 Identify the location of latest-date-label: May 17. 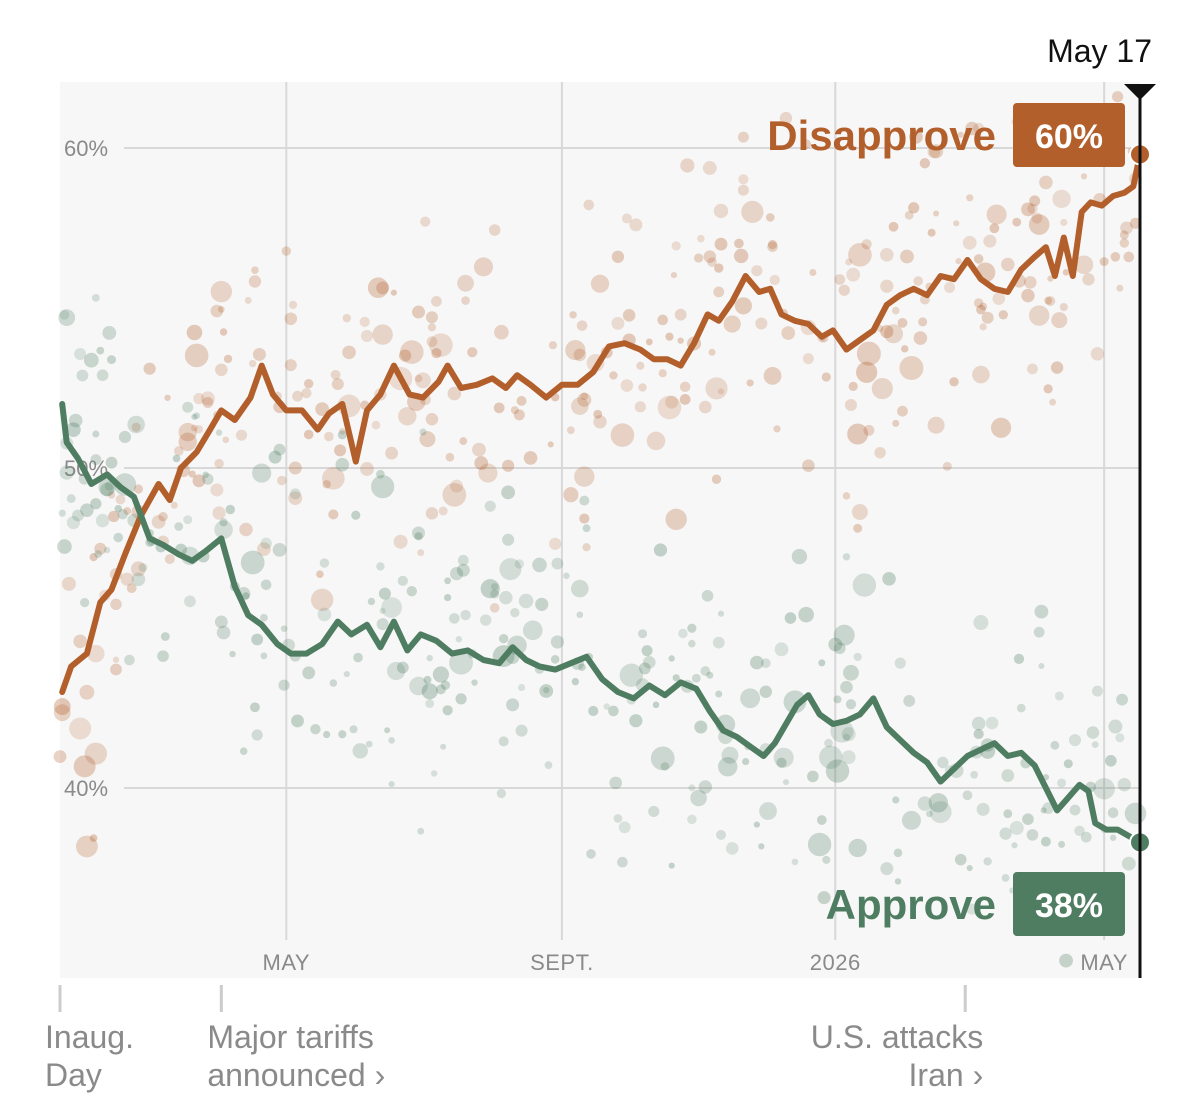
(1099, 51).